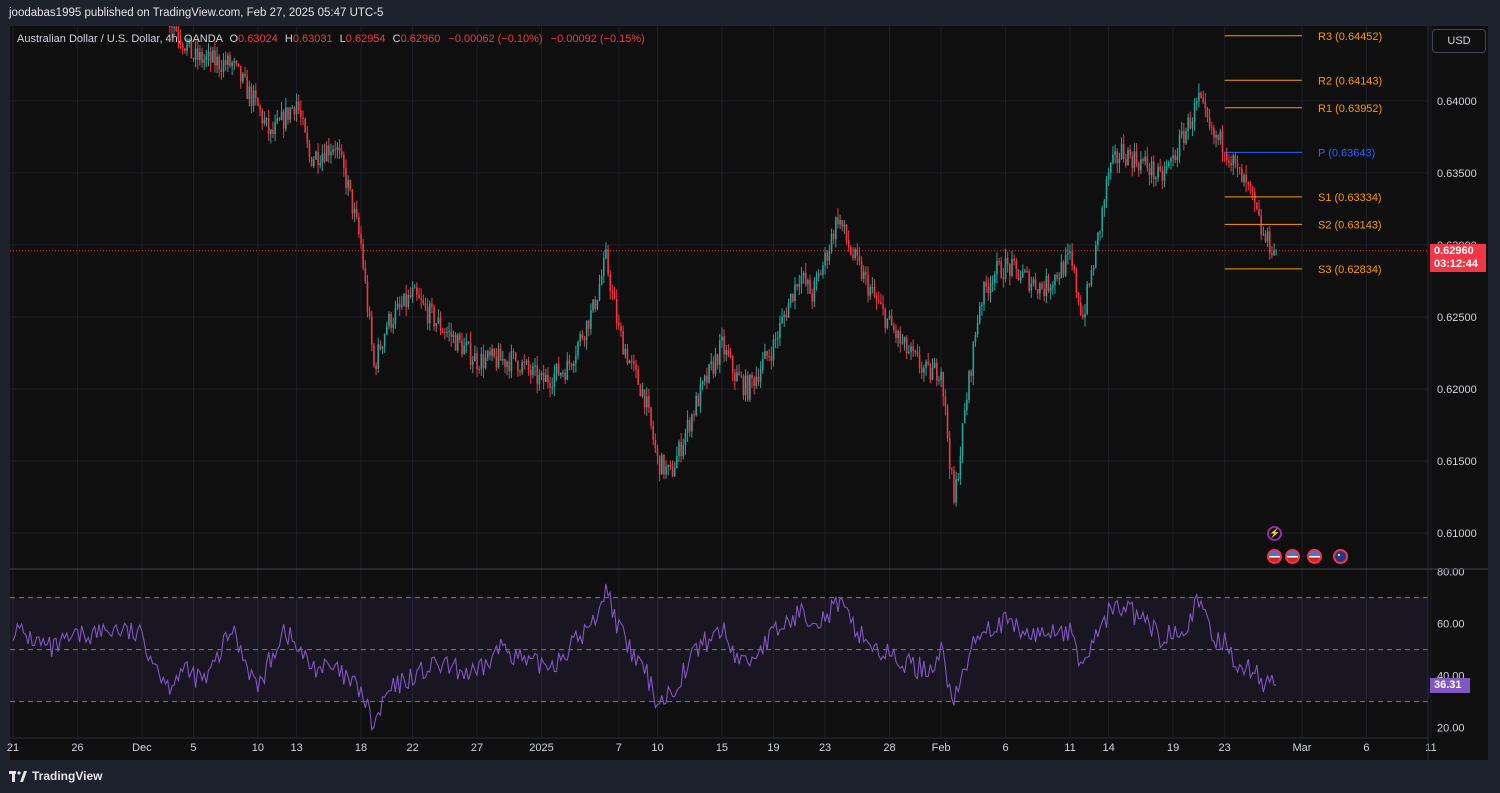 Image resolution: width=1500 pixels, height=793 pixels. What do you see at coordinates (1274, 533) in the screenshot?
I see `lightning-event-icon: ⚡` at bounding box center [1274, 533].